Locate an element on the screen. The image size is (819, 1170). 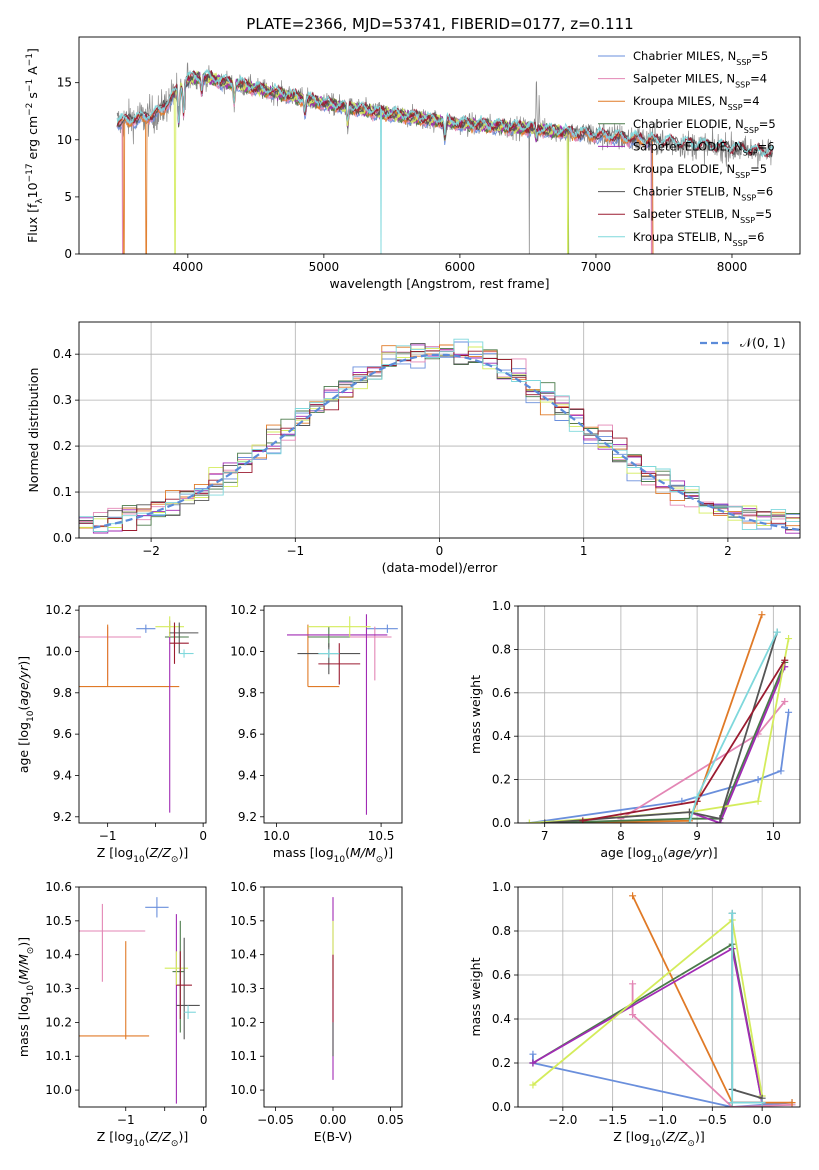
model-spectrum-kroupa-stelib is located at coordinates (445, 161).